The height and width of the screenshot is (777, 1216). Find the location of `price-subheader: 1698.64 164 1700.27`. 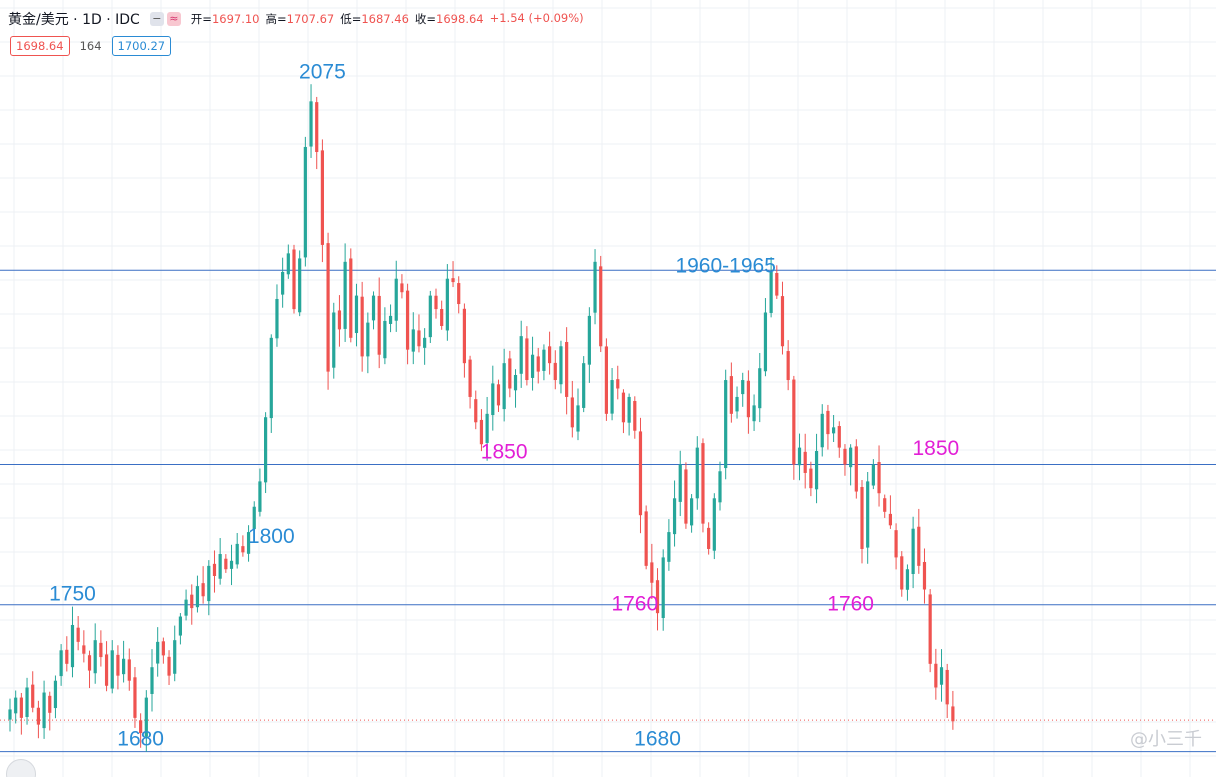

price-subheader: 1698.64 164 1700.27 is located at coordinates (91, 46).